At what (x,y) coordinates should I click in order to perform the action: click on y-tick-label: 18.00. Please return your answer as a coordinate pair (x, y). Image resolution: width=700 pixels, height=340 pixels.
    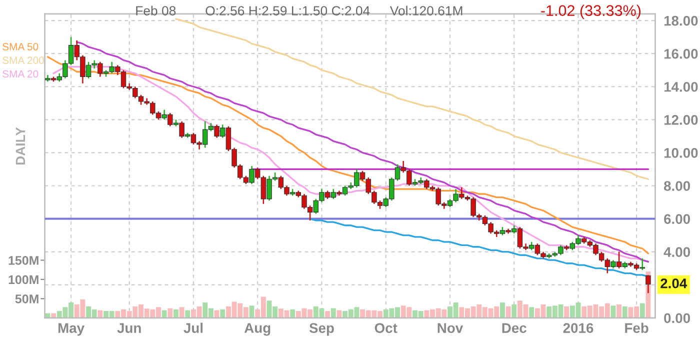
    Looking at the image, I should click on (681, 21).